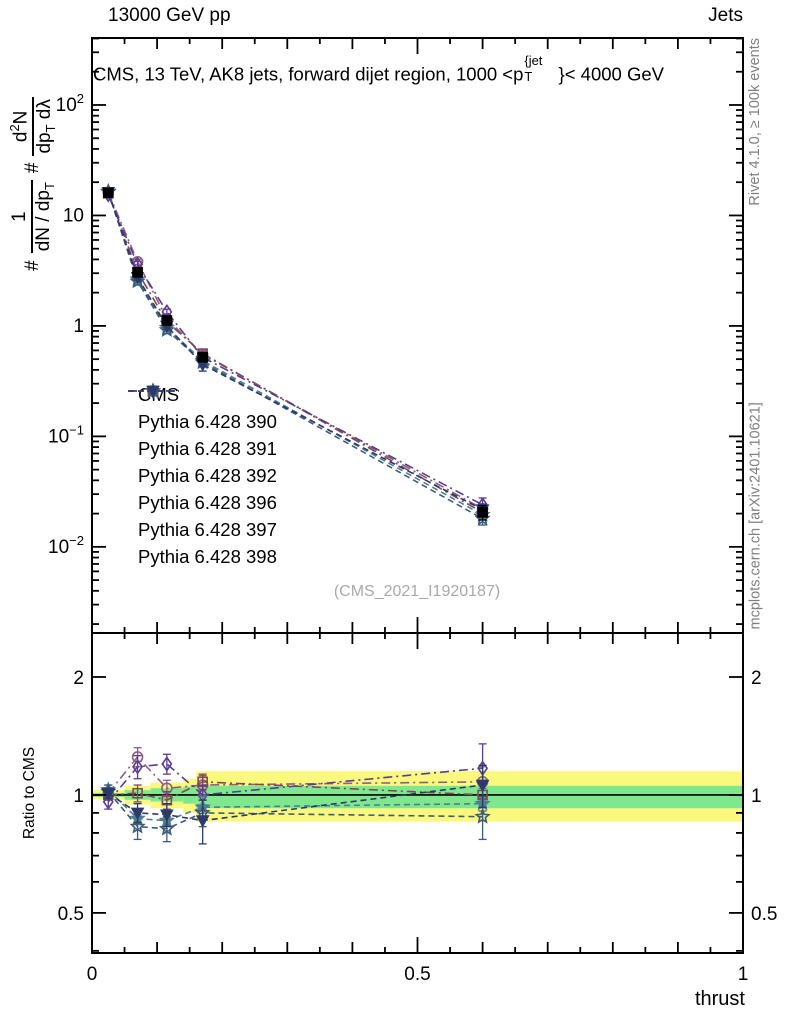  I want to click on legend-item: Pythia 6.428 397, so click(202, 462).